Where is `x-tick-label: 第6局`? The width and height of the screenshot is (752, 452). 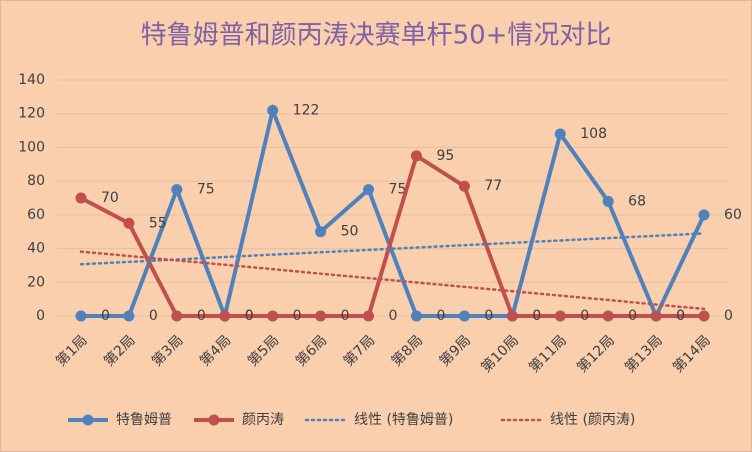
x-tick-label: 第6局 is located at coordinates (311, 351).